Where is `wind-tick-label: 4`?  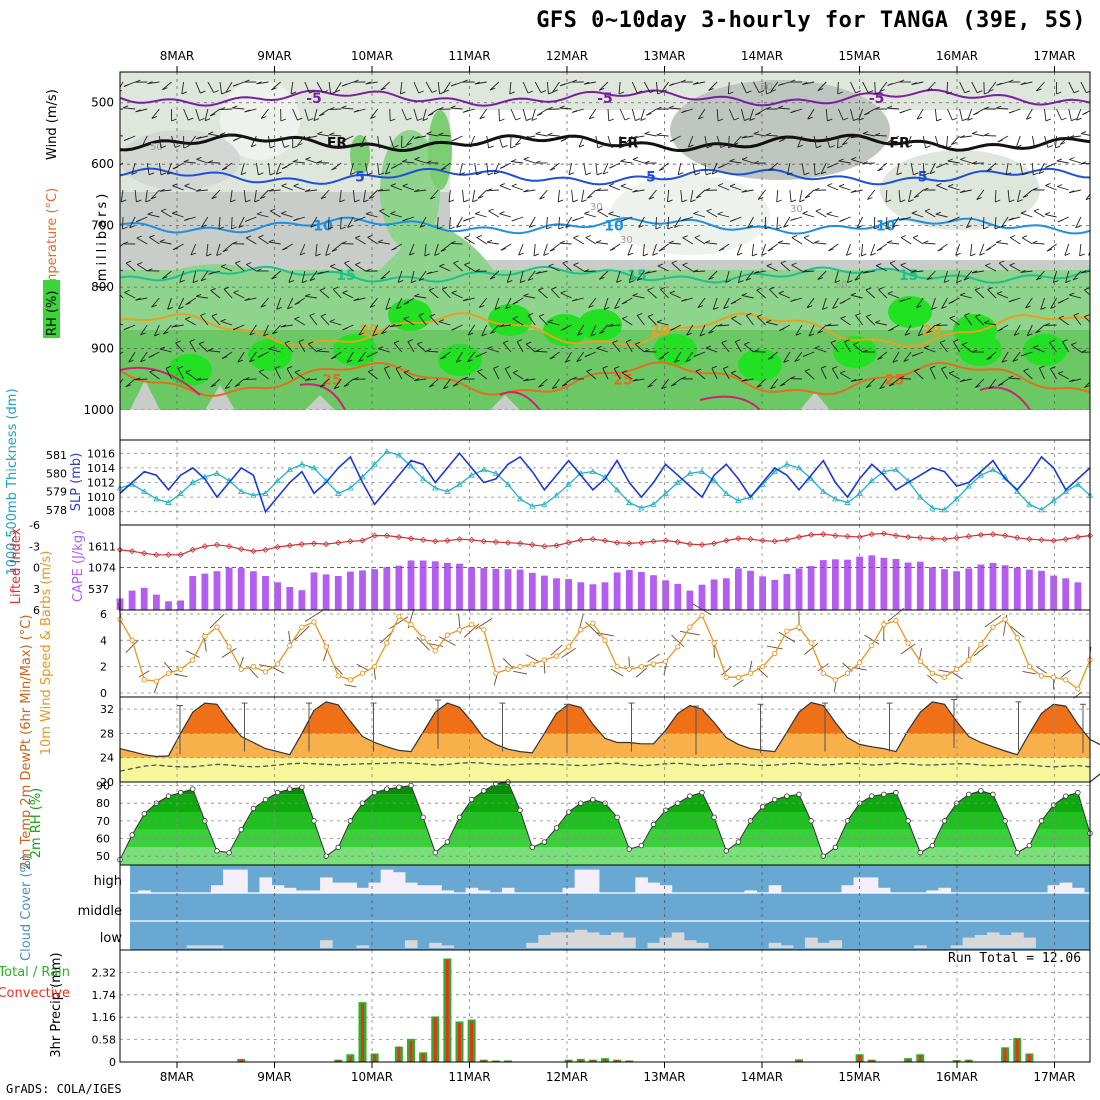 wind-tick-label: 4 is located at coordinates (103, 640).